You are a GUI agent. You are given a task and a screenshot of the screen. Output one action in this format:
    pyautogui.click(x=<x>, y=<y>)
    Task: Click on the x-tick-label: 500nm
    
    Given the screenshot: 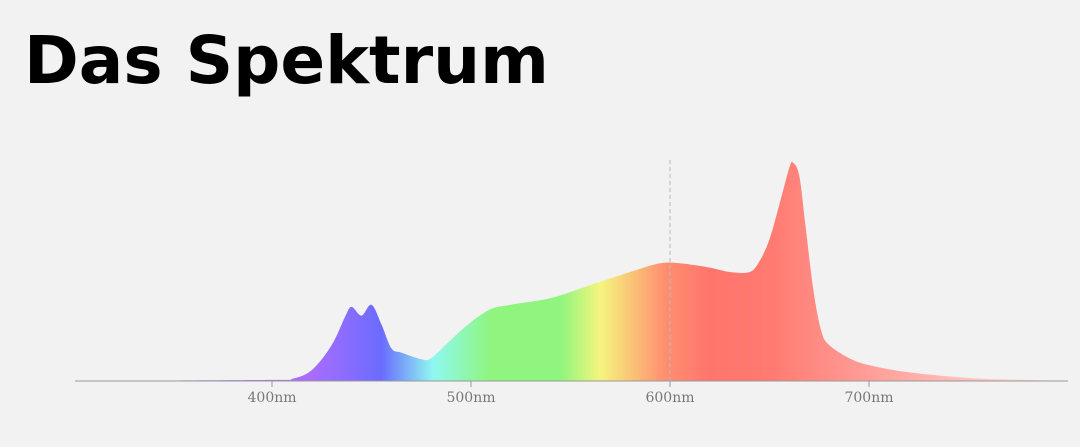 What is the action you would take?
    pyautogui.click(x=470, y=398)
    